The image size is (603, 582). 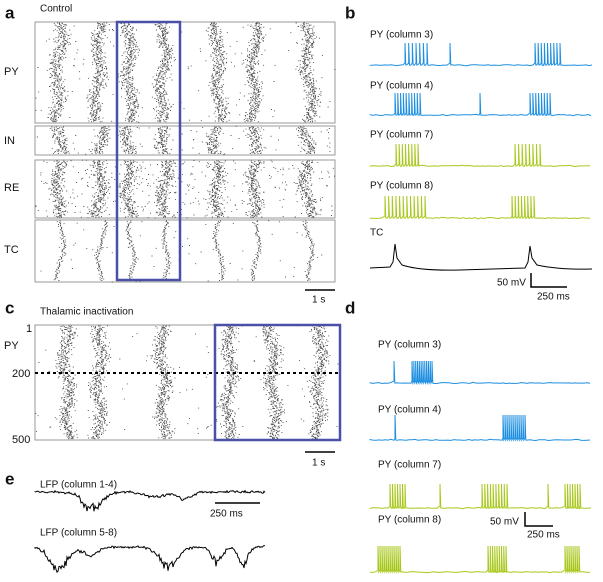 I want to click on trace-label: LFP (column 1-4), so click(x=78, y=485).